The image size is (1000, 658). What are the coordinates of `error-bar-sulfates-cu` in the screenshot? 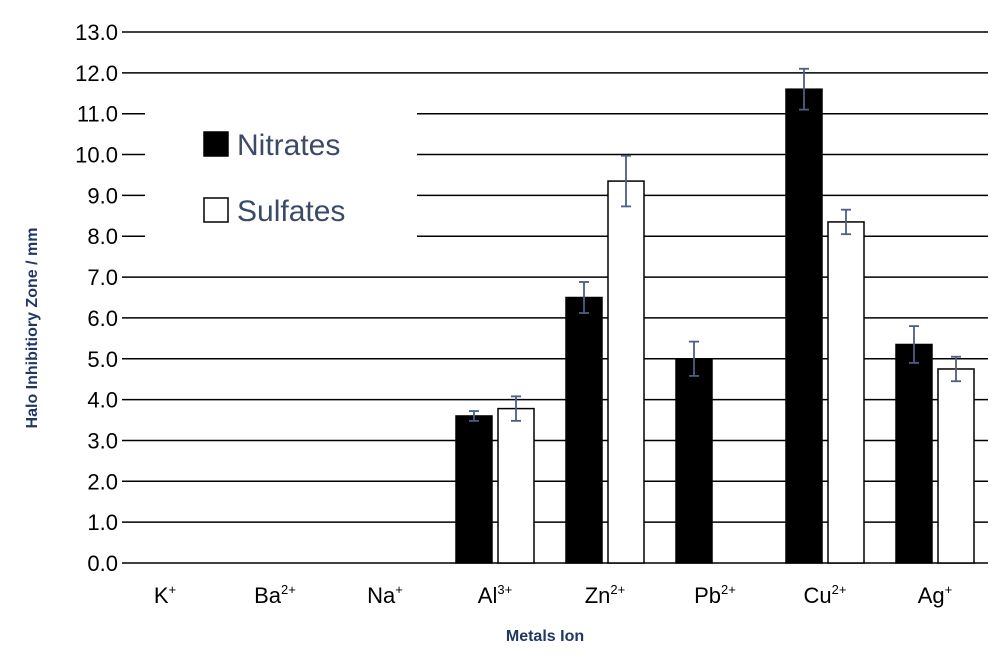 It's located at (846, 222).